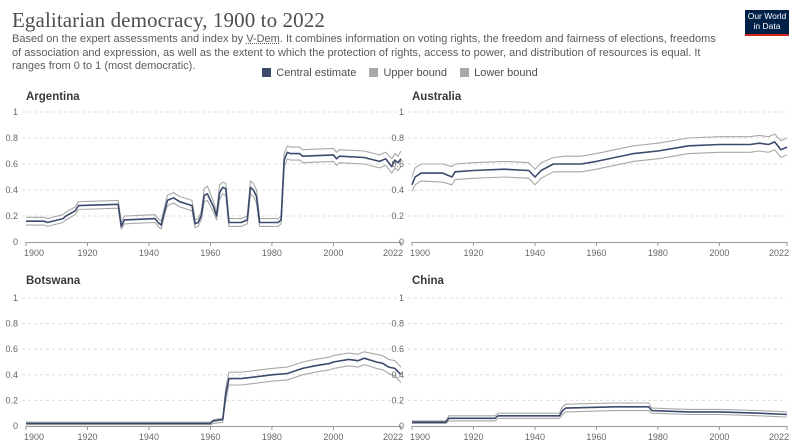  I want to click on legend-swatch-central, so click(267, 72).